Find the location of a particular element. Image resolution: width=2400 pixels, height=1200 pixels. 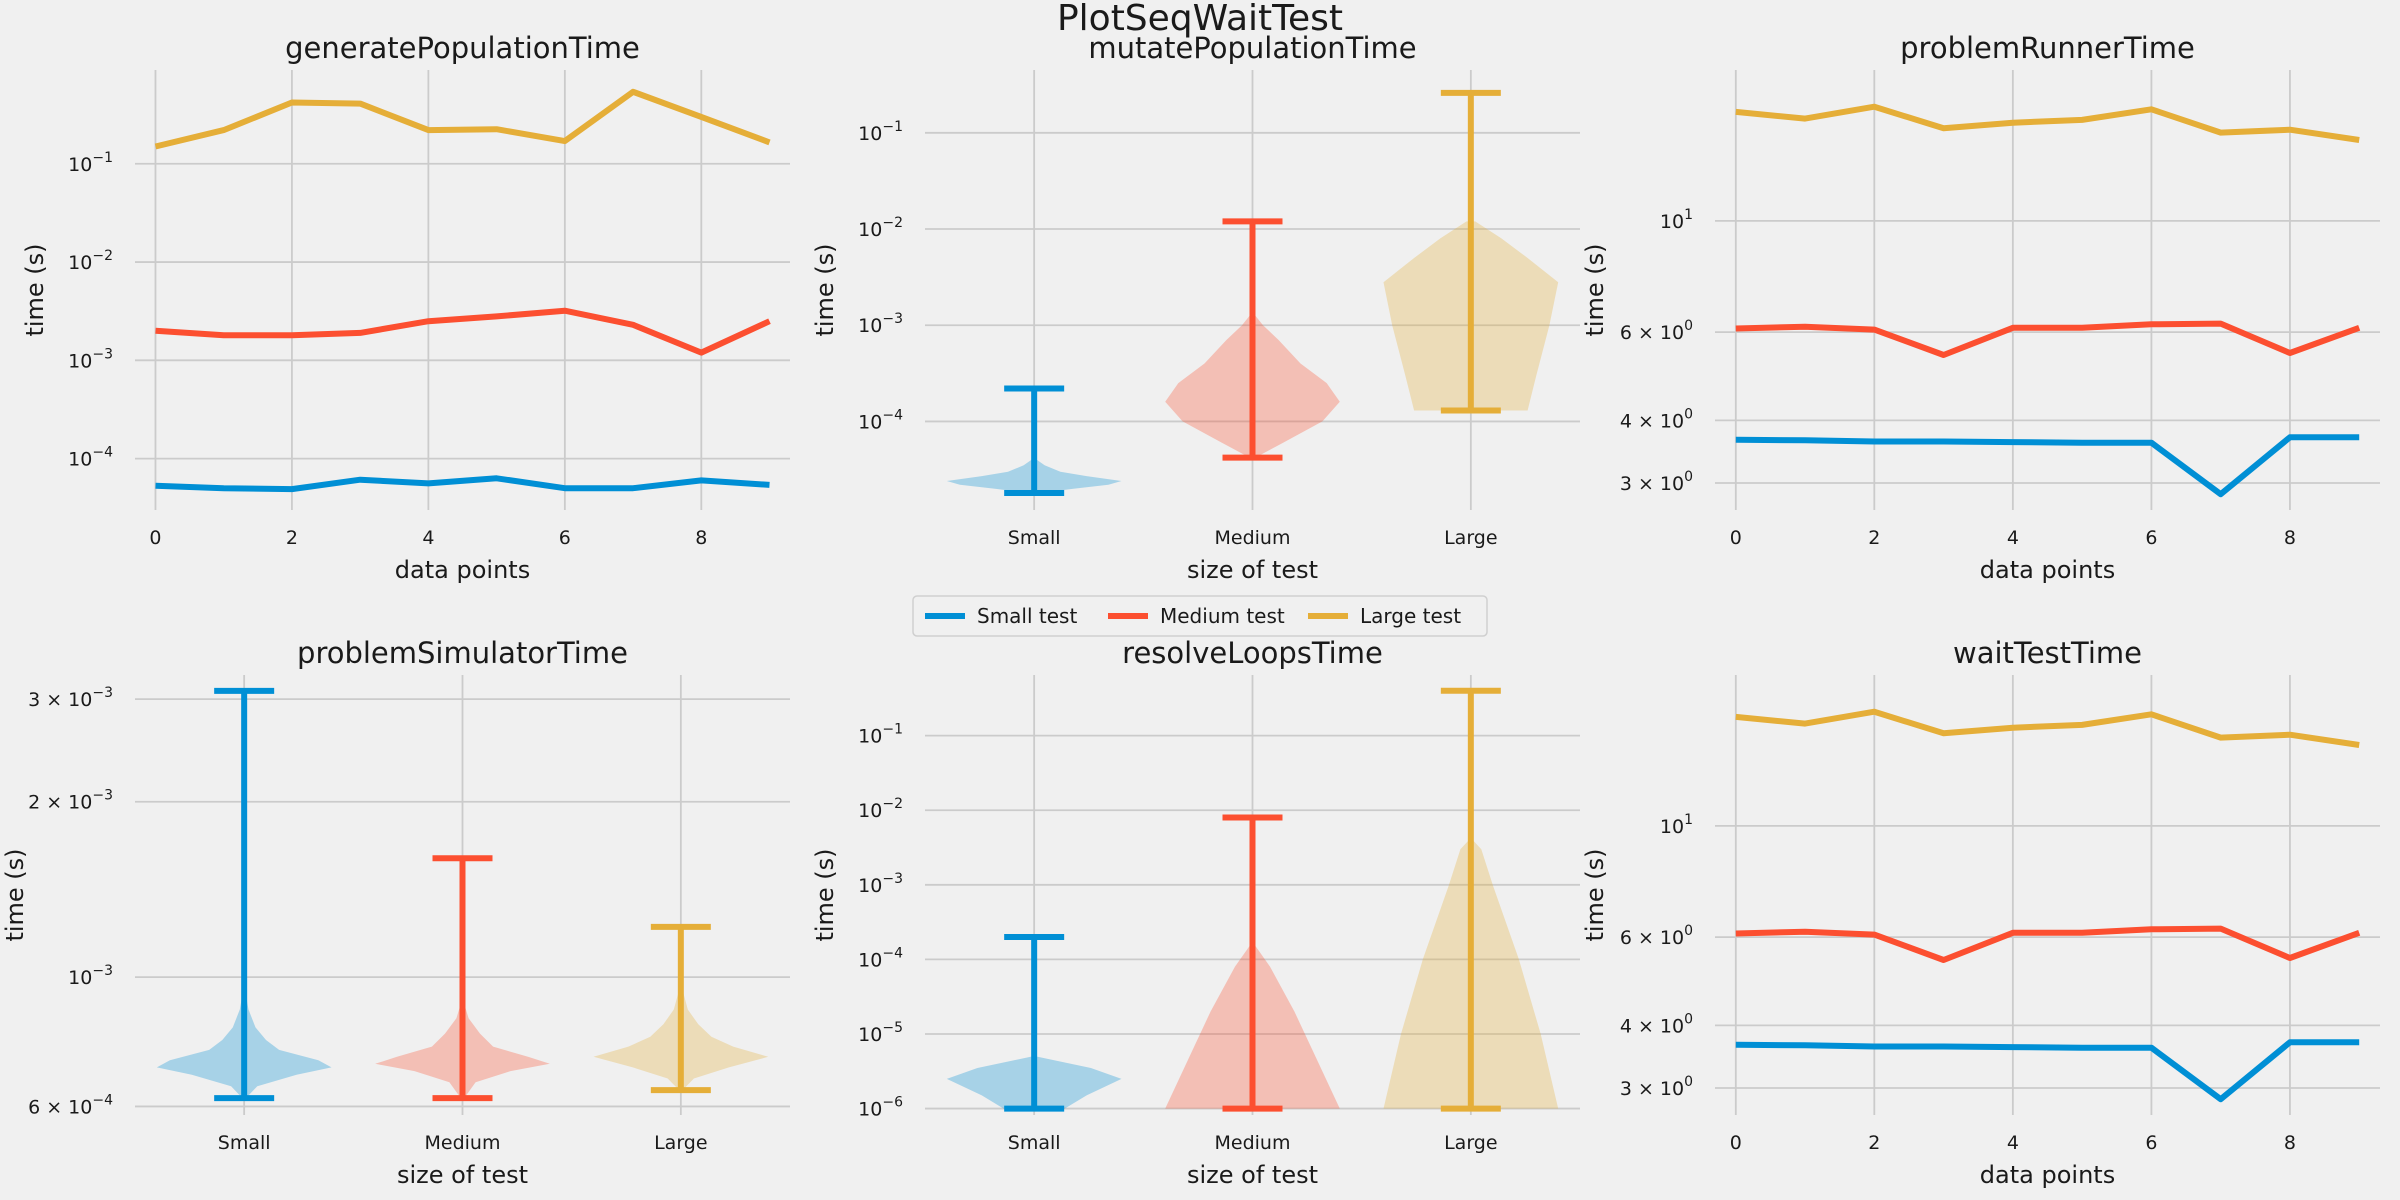

subplot-title: problemSimulatorTime is located at coordinates (462, 653).